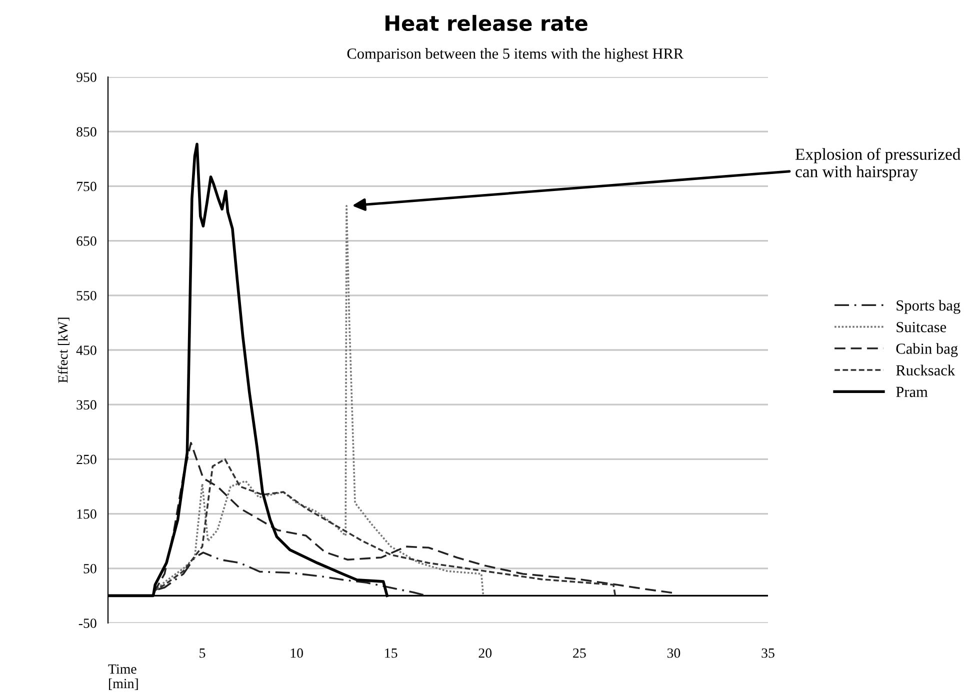  What do you see at coordinates (579, 653) in the screenshot?
I see `x-tick-label: 25` at bounding box center [579, 653].